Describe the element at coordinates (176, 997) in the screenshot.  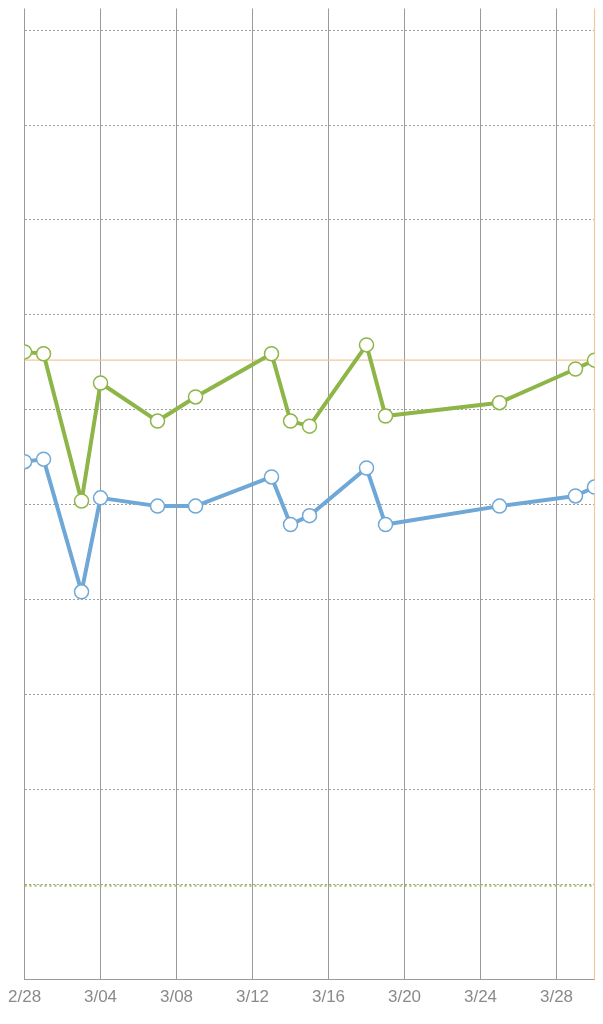
I see `x-tick-label: 3/08` at that location.